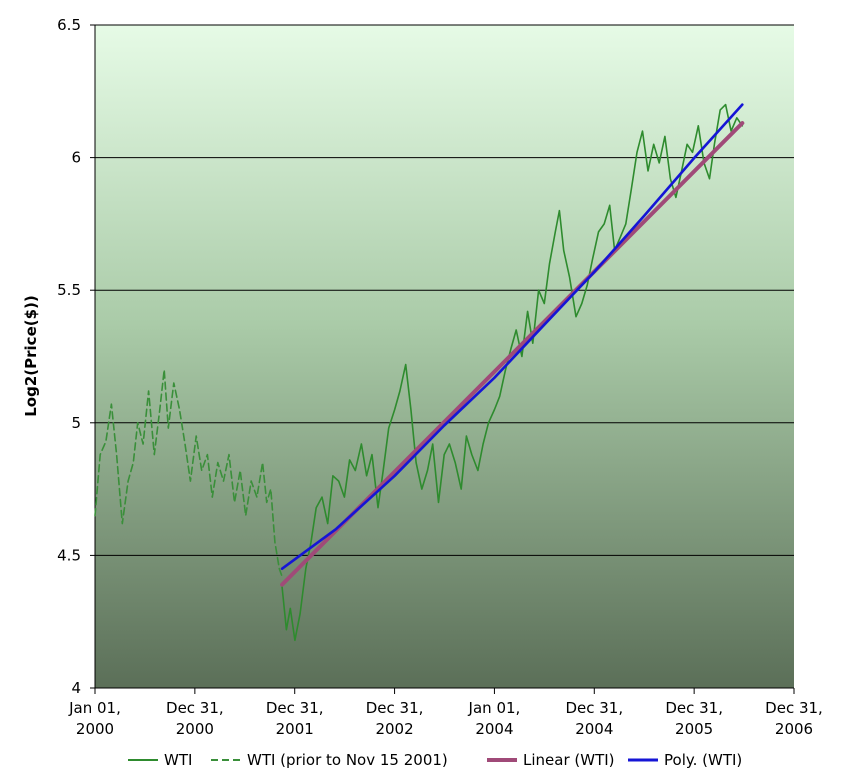  I want to click on series-line-wti-prior-to-nov-15-2001, so click(188, 473).